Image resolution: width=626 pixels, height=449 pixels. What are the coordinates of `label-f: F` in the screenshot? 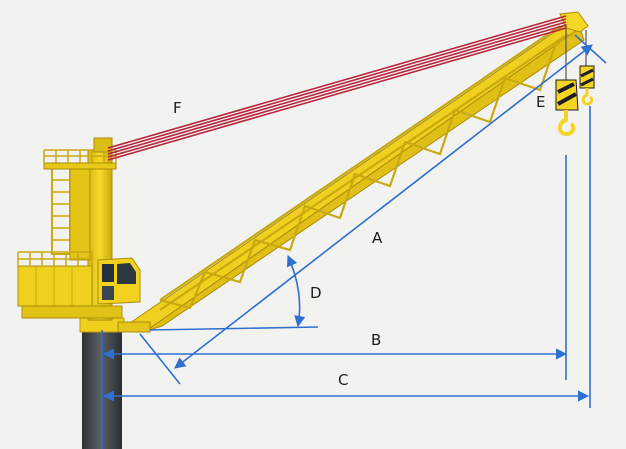 It's located at (177, 108).